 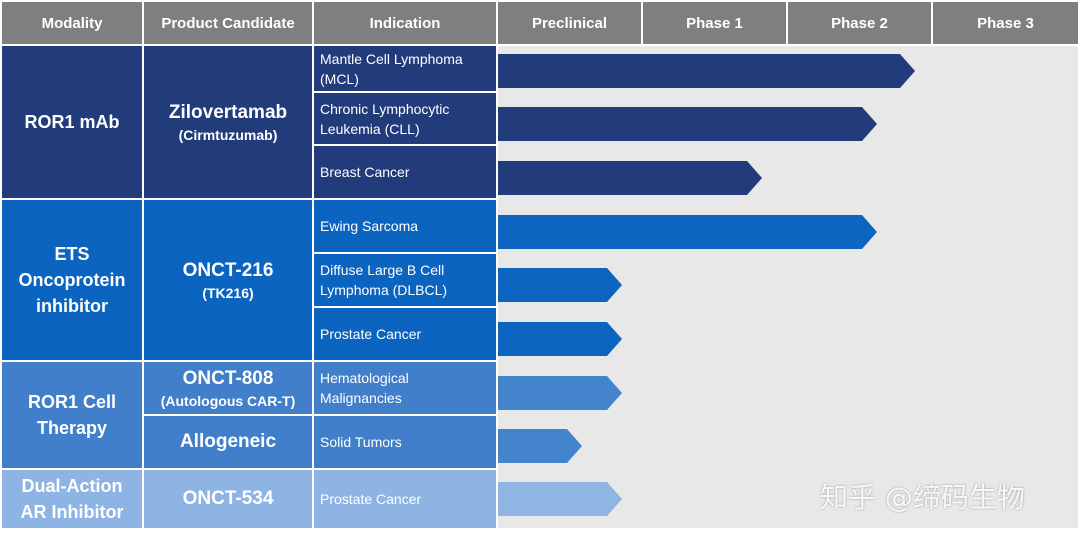 I want to click on header-cell: Product Candidate, so click(x=228, y=23).